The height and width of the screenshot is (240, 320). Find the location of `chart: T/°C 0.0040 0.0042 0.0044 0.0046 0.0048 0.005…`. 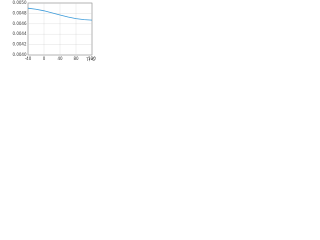

chart: T/°C 0.0040 0.0042 0.0044 0.0046 0.0048 0.005… is located at coordinates (55, 31).